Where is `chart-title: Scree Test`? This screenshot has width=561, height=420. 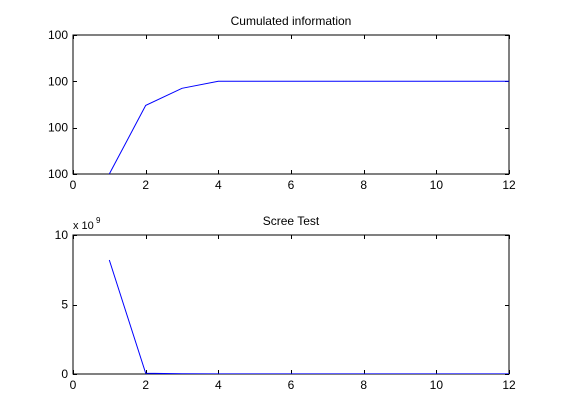 chart-title: Scree Test is located at coordinates (291, 221).